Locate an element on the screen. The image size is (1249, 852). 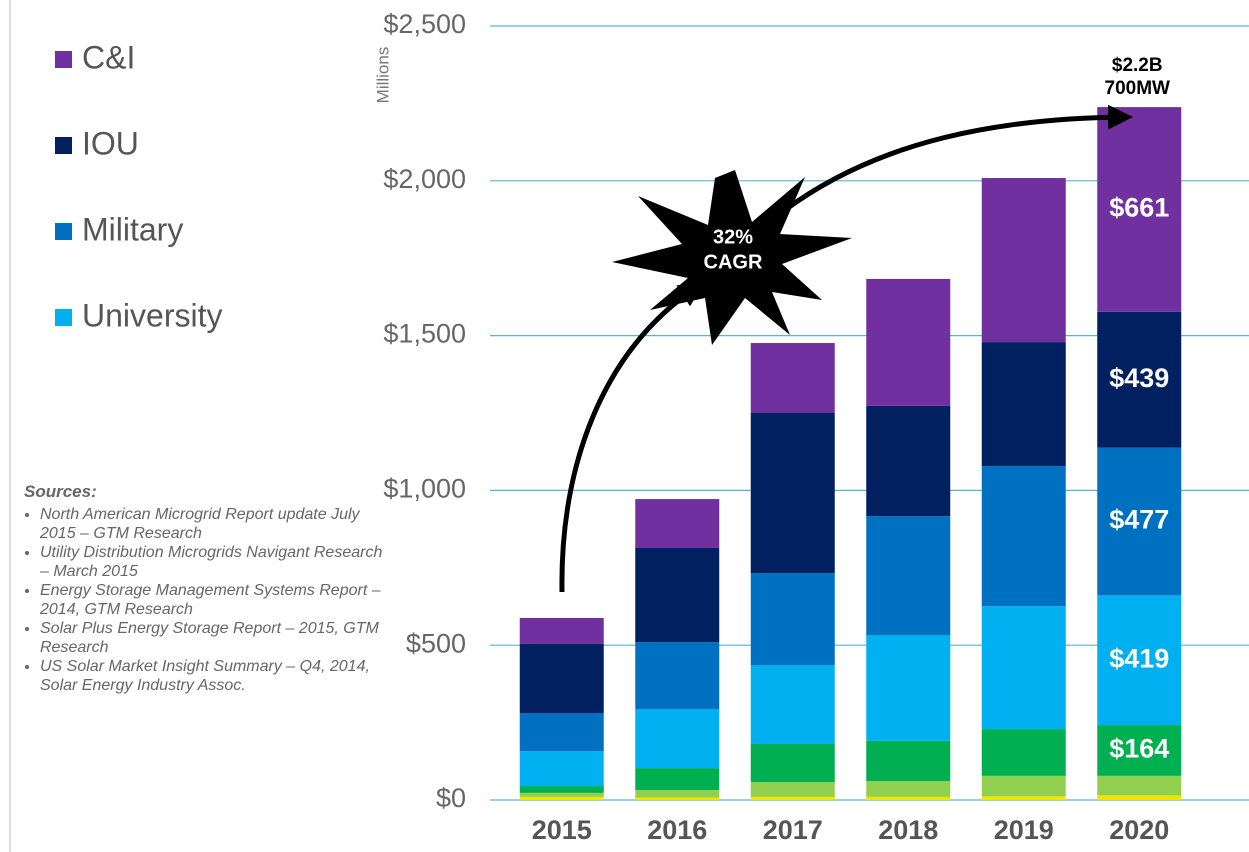
growth-annotation: 32% is located at coordinates (733, 237).